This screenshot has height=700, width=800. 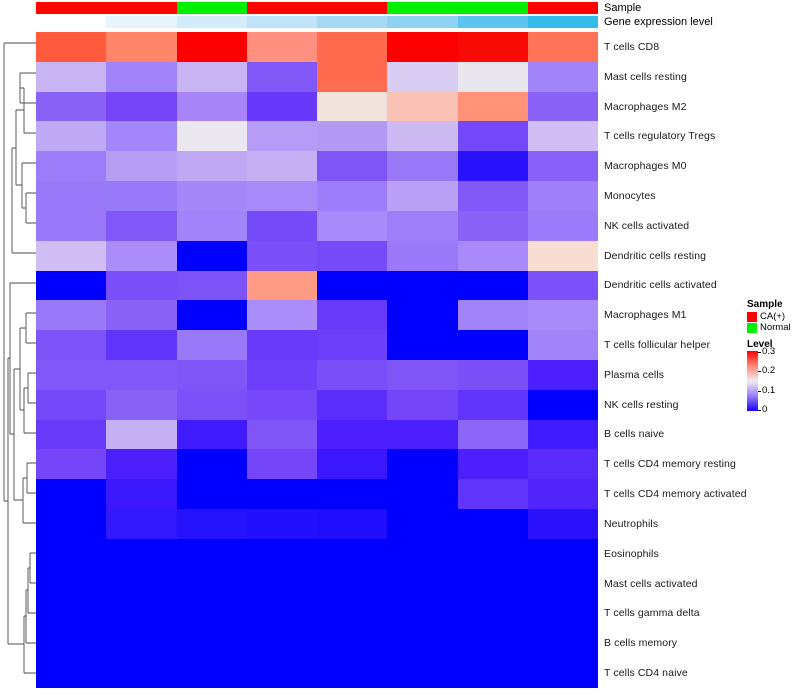 What do you see at coordinates (641, 643) in the screenshot?
I see `heatmap-row-label: B cells memory` at bounding box center [641, 643].